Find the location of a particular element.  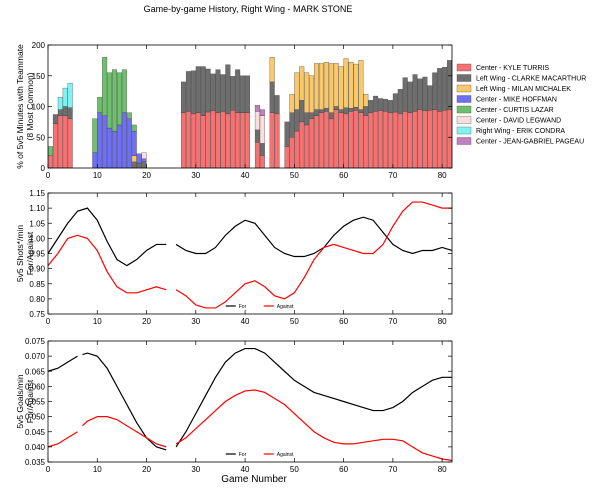

y-tick-label: 0.065 is located at coordinates (35, 371).